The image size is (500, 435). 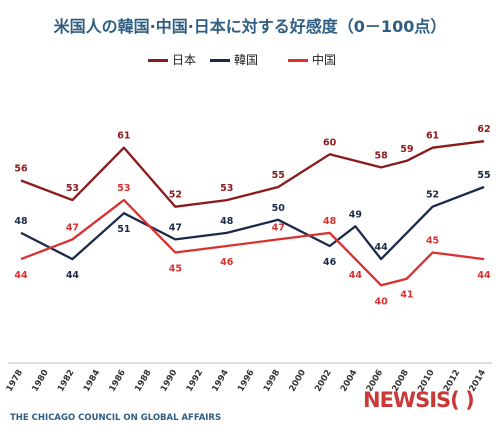 I want to click on watermark-mark: ( ), so click(x=462, y=400).